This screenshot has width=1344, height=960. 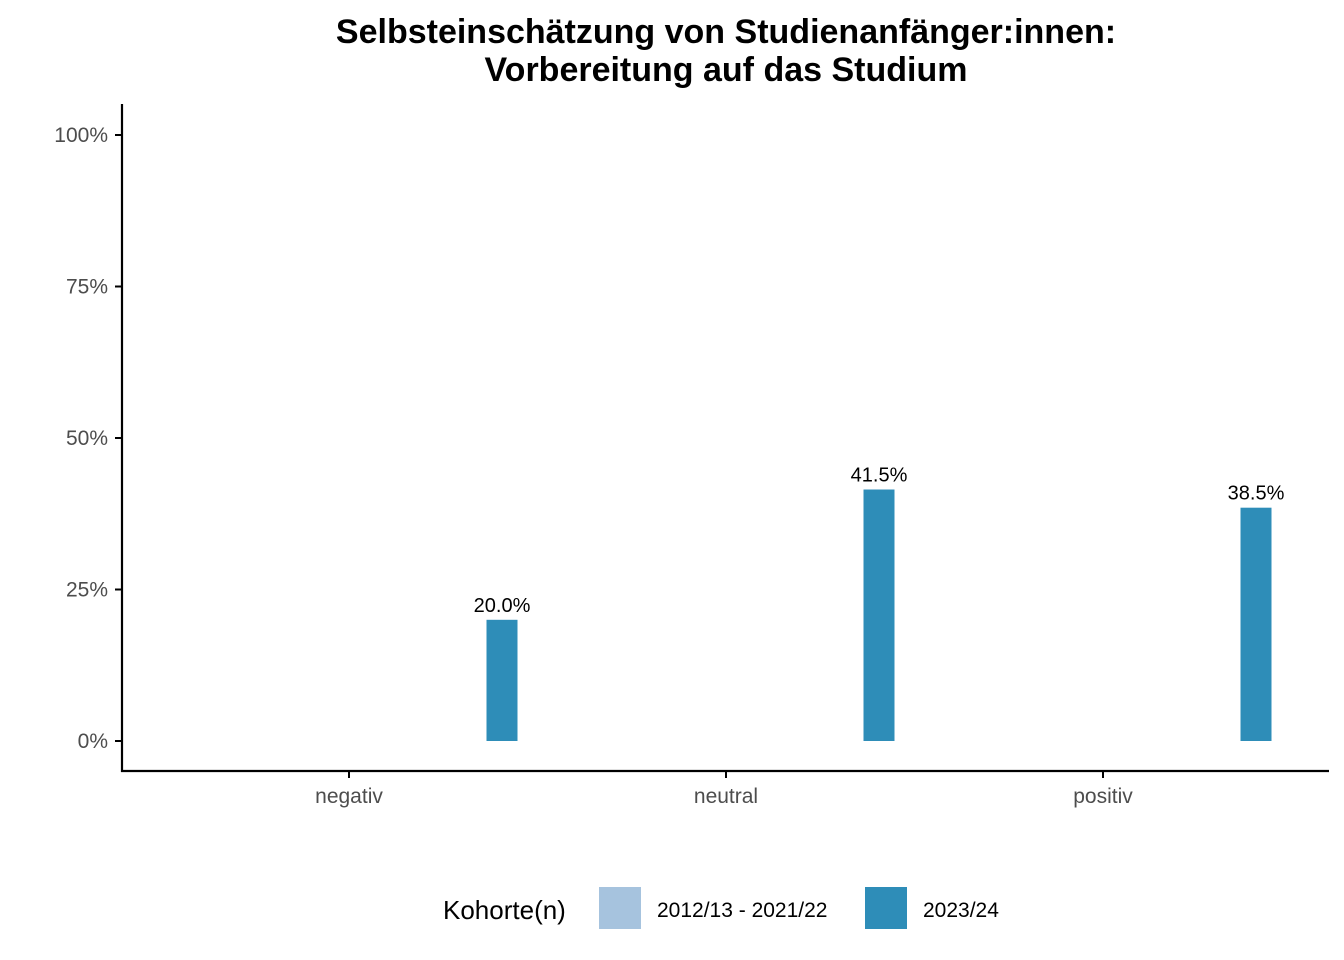 What do you see at coordinates (87, 590) in the screenshot?
I see `y-tick-label: 25%` at bounding box center [87, 590].